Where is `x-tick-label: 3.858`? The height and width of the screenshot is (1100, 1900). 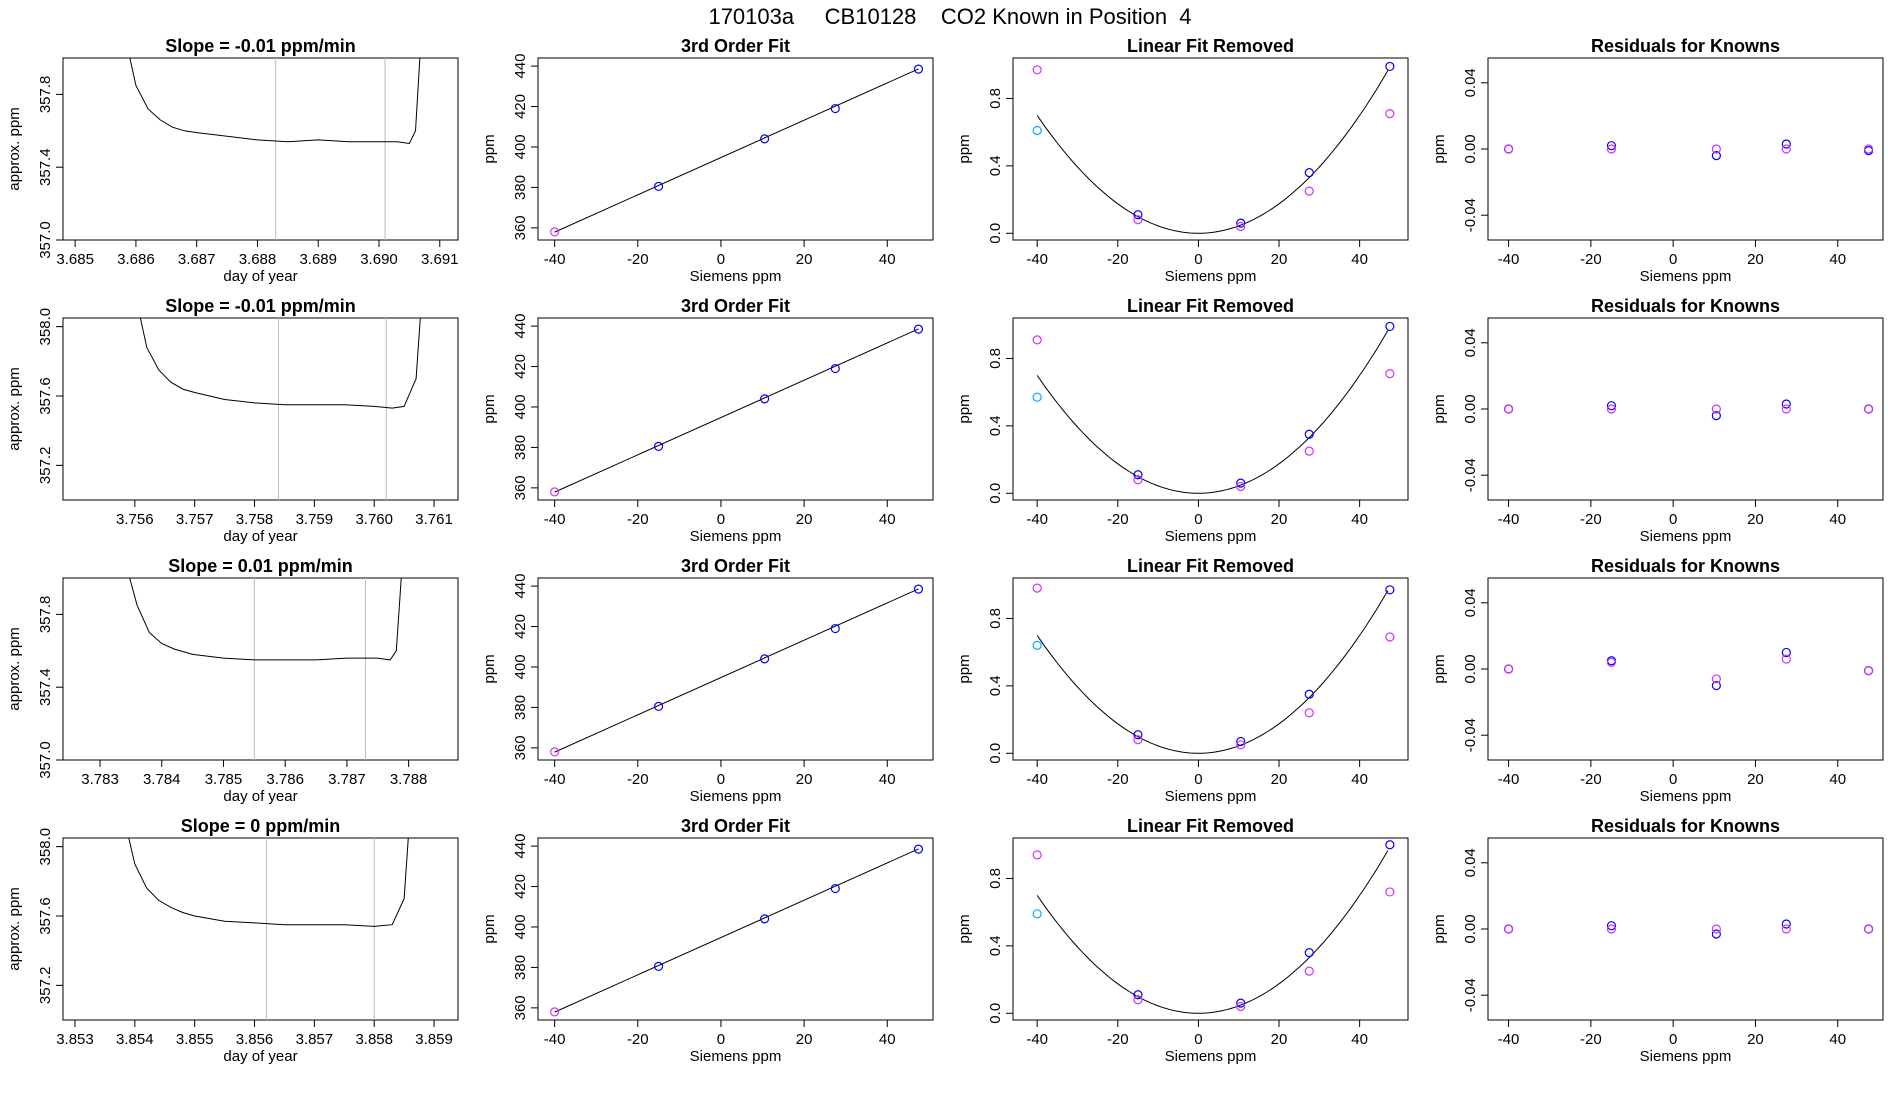 x-tick-label: 3.858 is located at coordinates (374, 1039).